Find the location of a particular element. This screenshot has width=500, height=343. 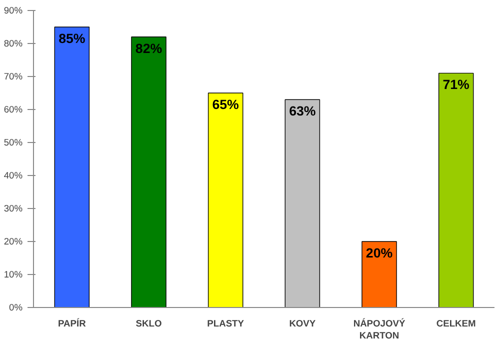

x-tick-label: SKLO is located at coordinates (149, 323).